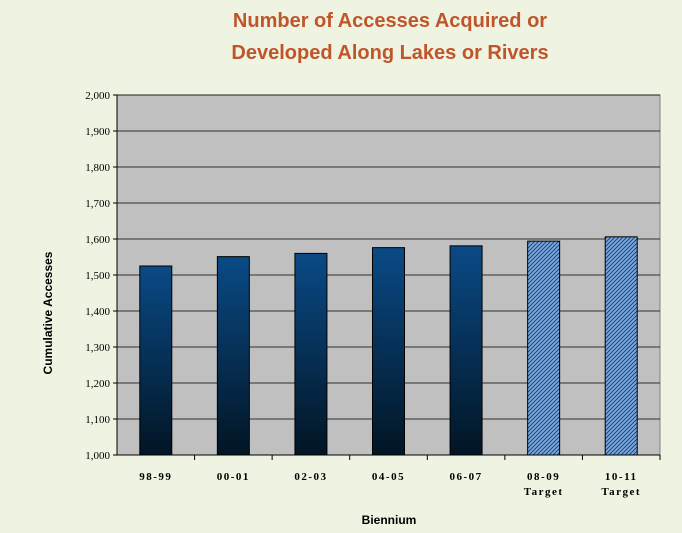  Describe the element at coordinates (97, 204) in the screenshot. I see `y-tick-label: 1,700` at that location.